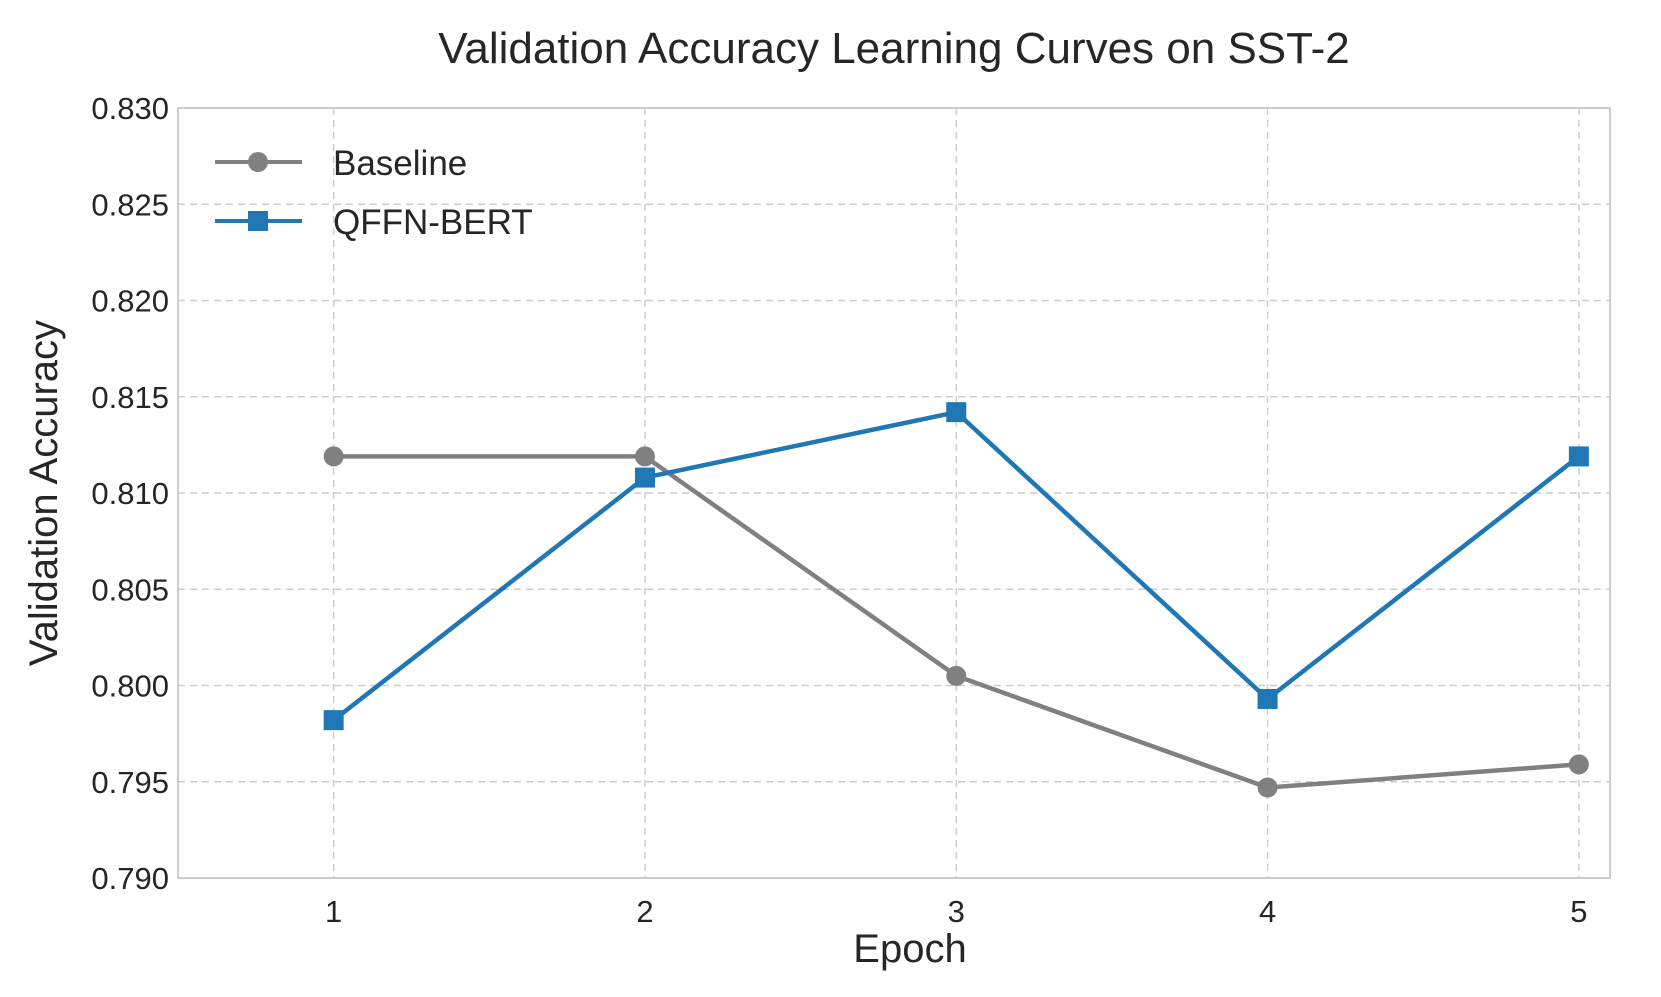 This screenshot has height=997, width=1661. Describe the element at coordinates (258, 162) in the screenshot. I see `legend-baseline-marker` at that location.